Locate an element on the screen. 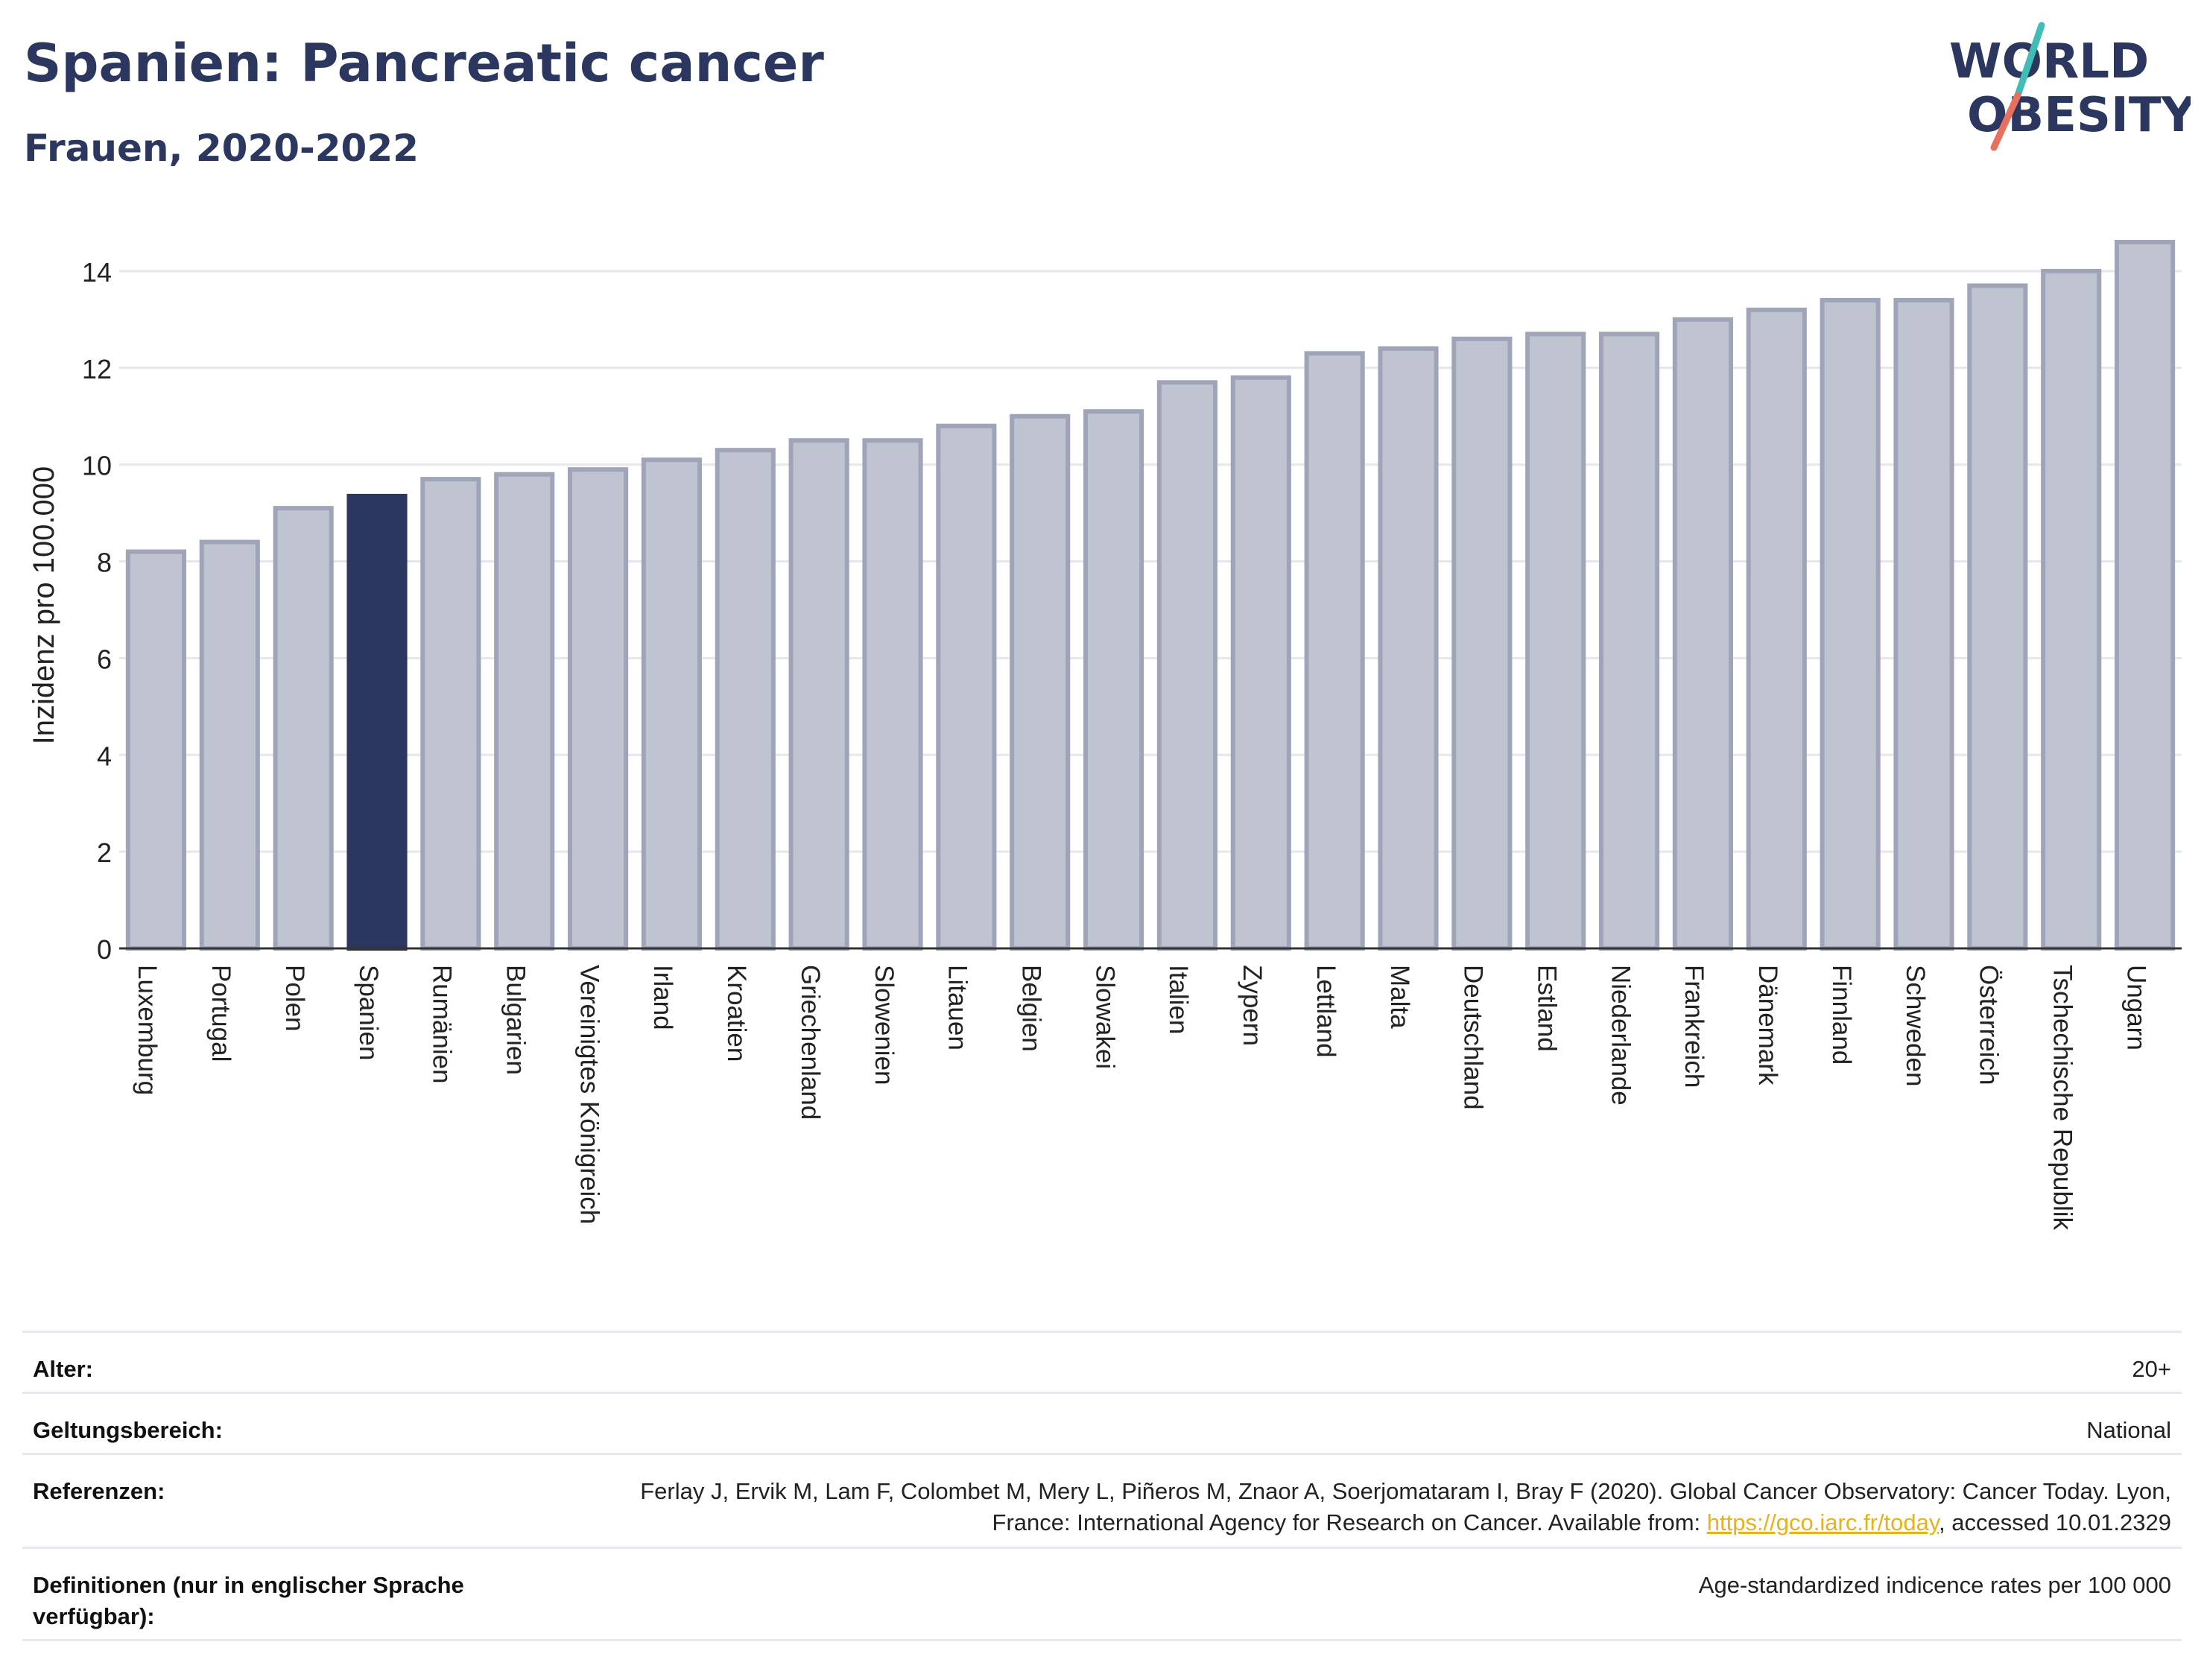  bar-estland is located at coordinates (1555, 641).